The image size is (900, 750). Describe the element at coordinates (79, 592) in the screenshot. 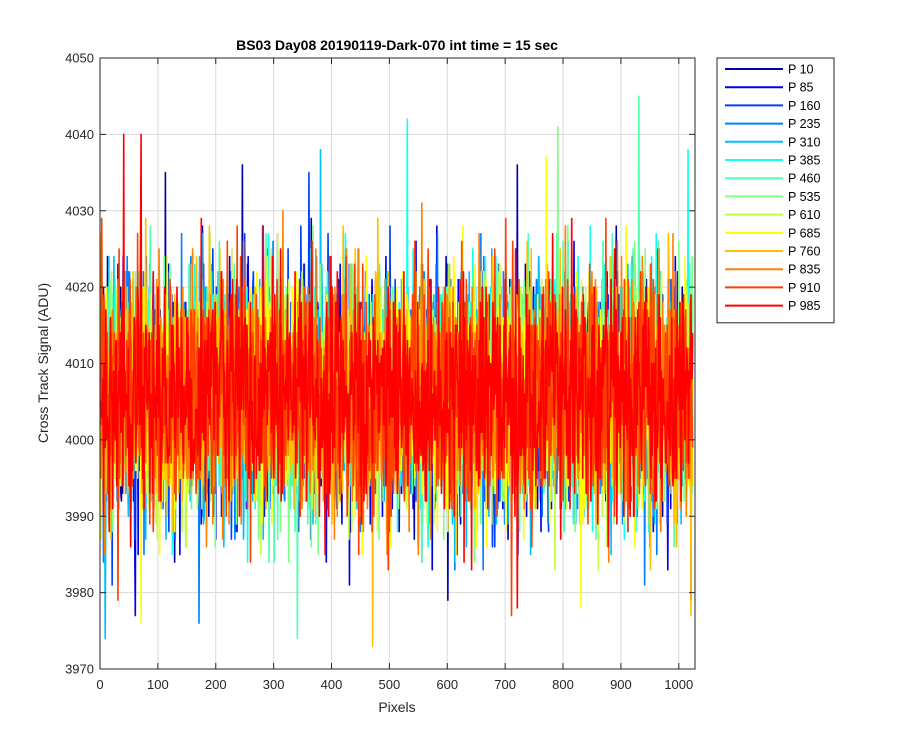

I see `y-tick-label: 3980` at that location.